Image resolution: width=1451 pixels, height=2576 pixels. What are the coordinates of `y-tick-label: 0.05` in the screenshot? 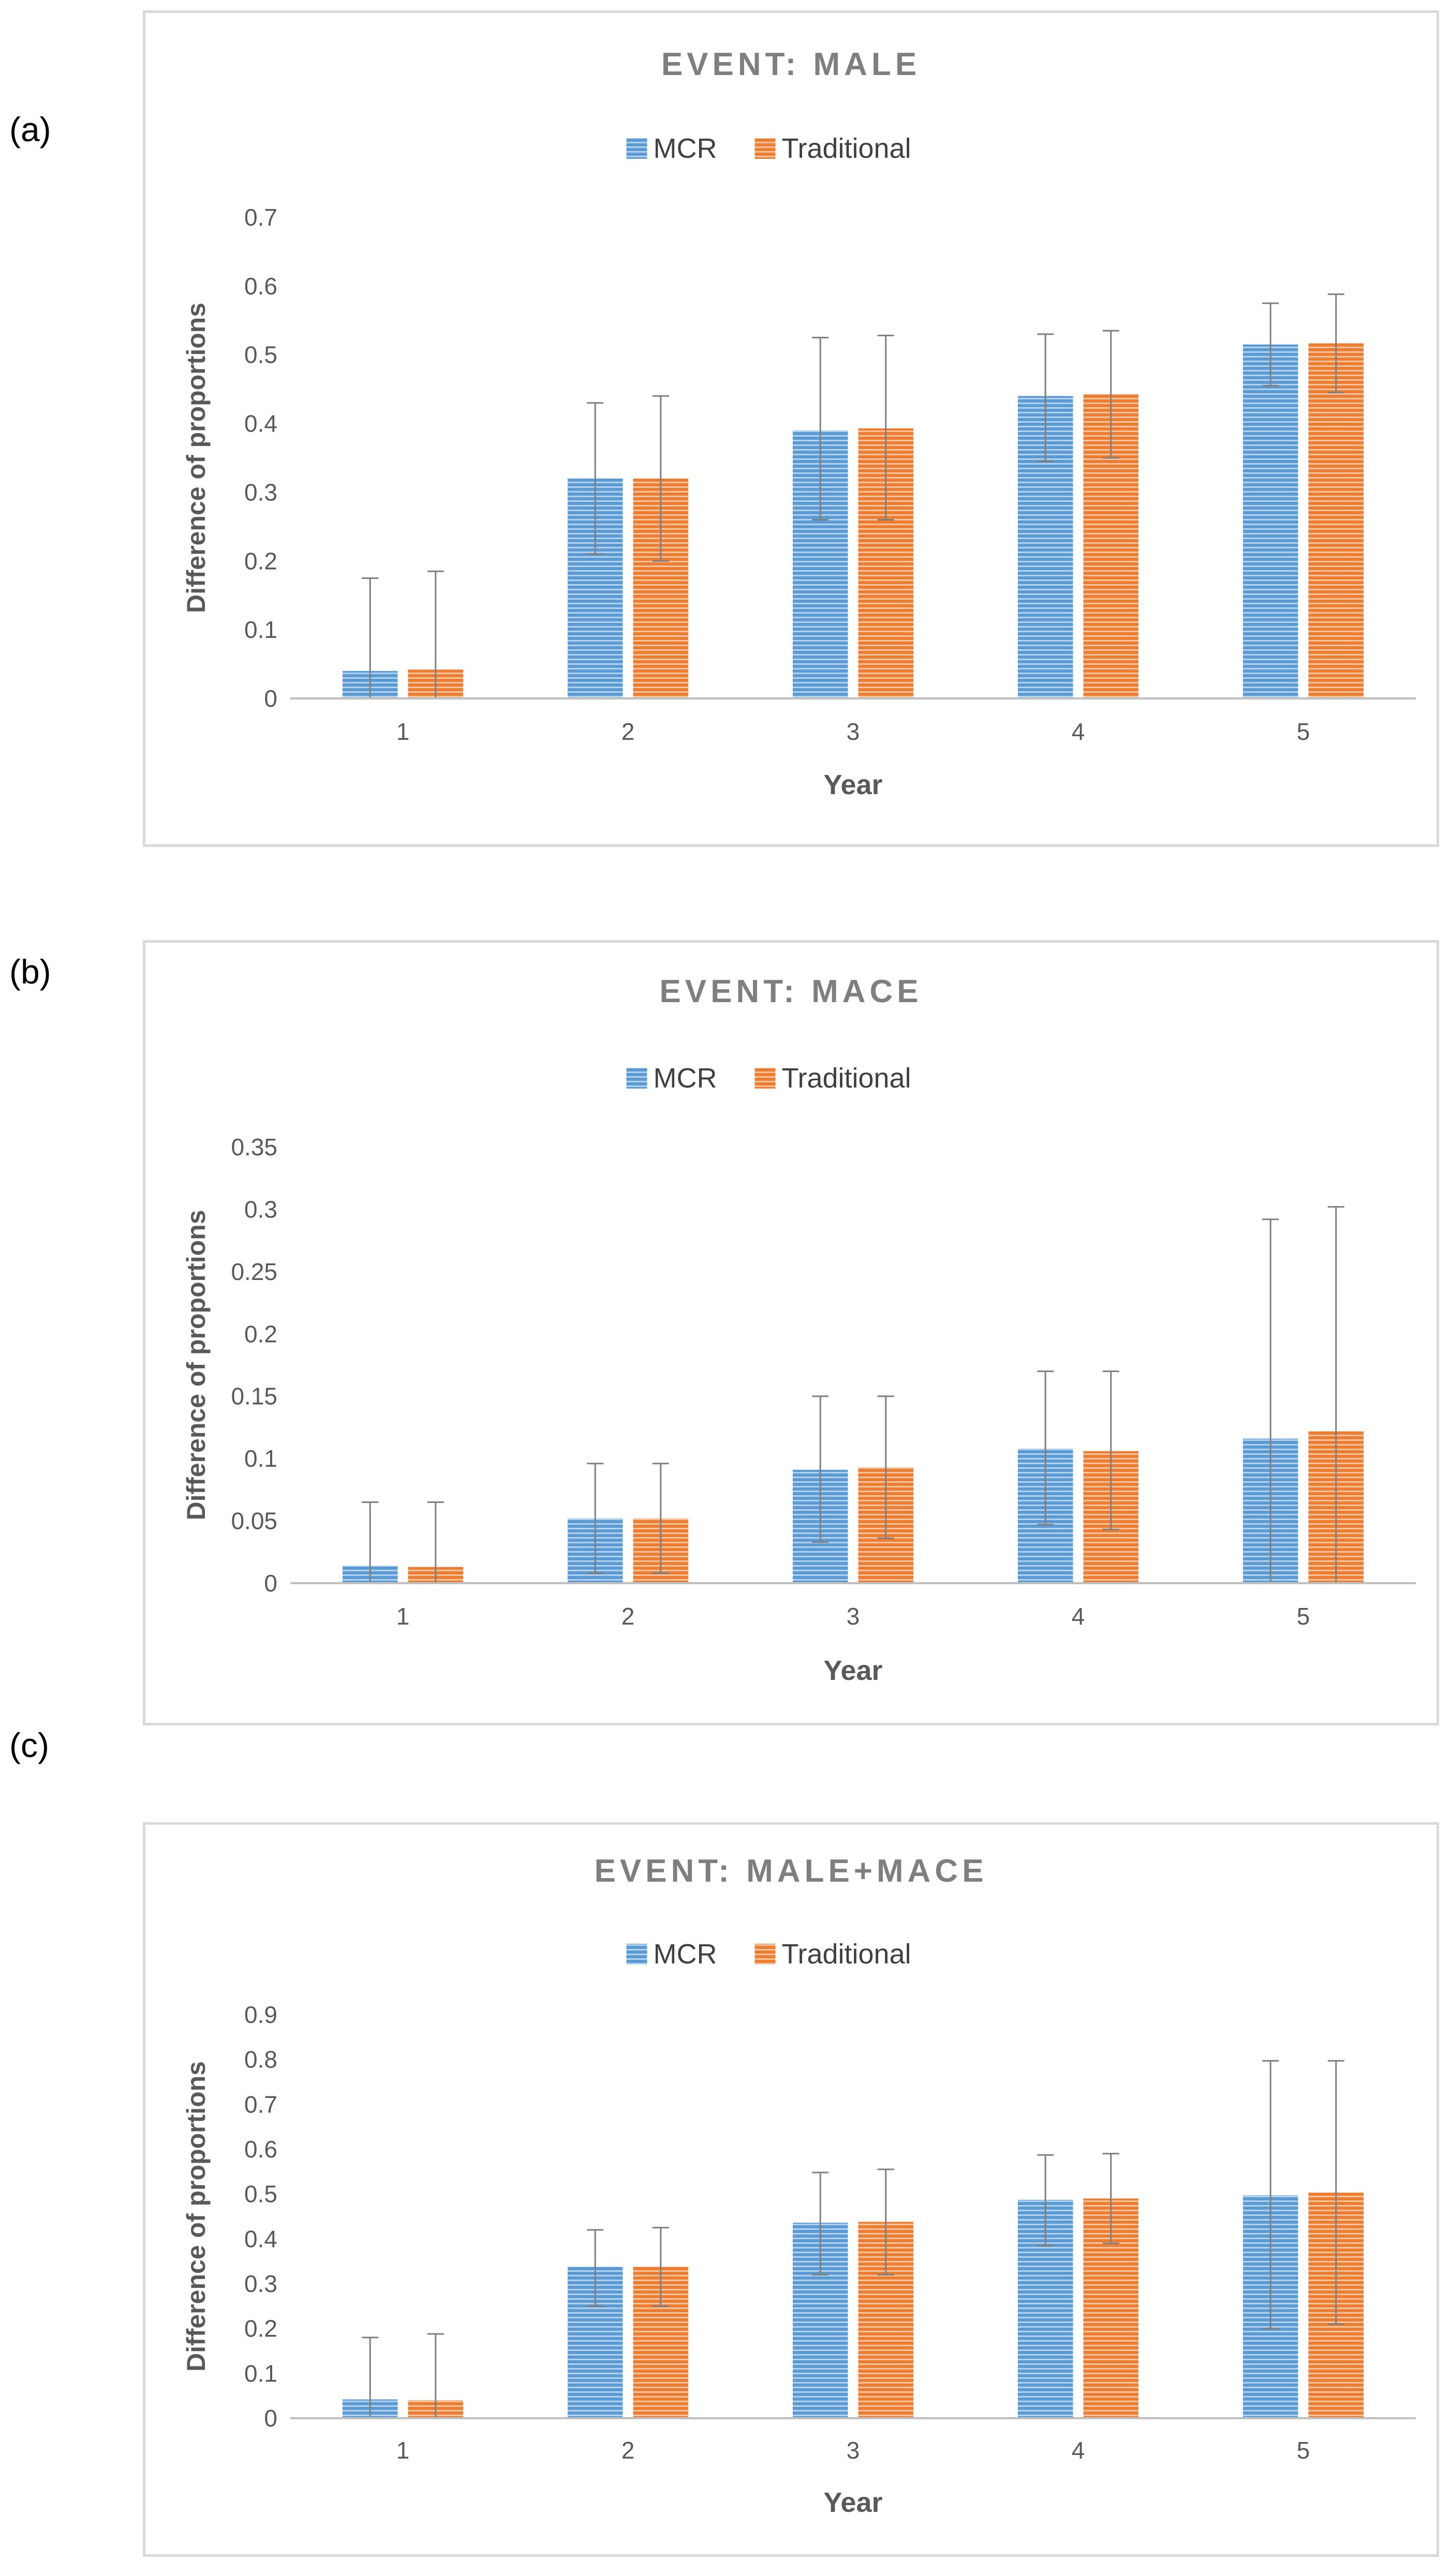 It's located at (254, 1521).